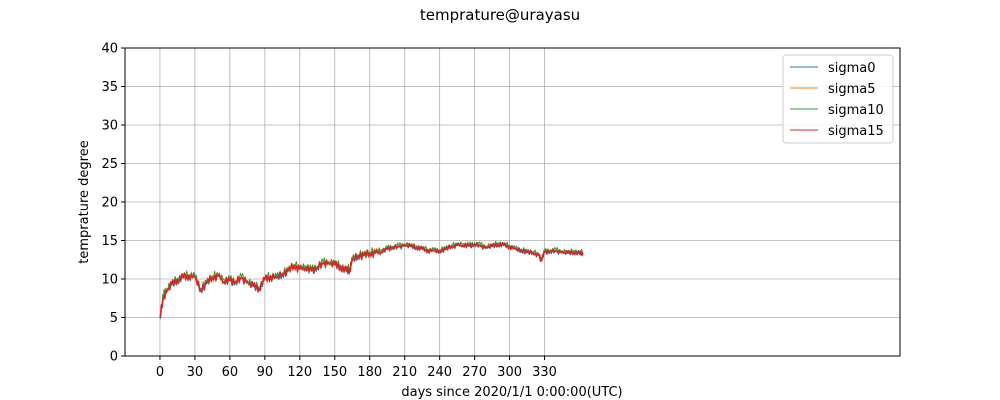 Image resolution: width=1000 pixels, height=400 pixels. Describe the element at coordinates (500, 15) in the screenshot. I see `chart-title: temprature@urayasu` at that location.